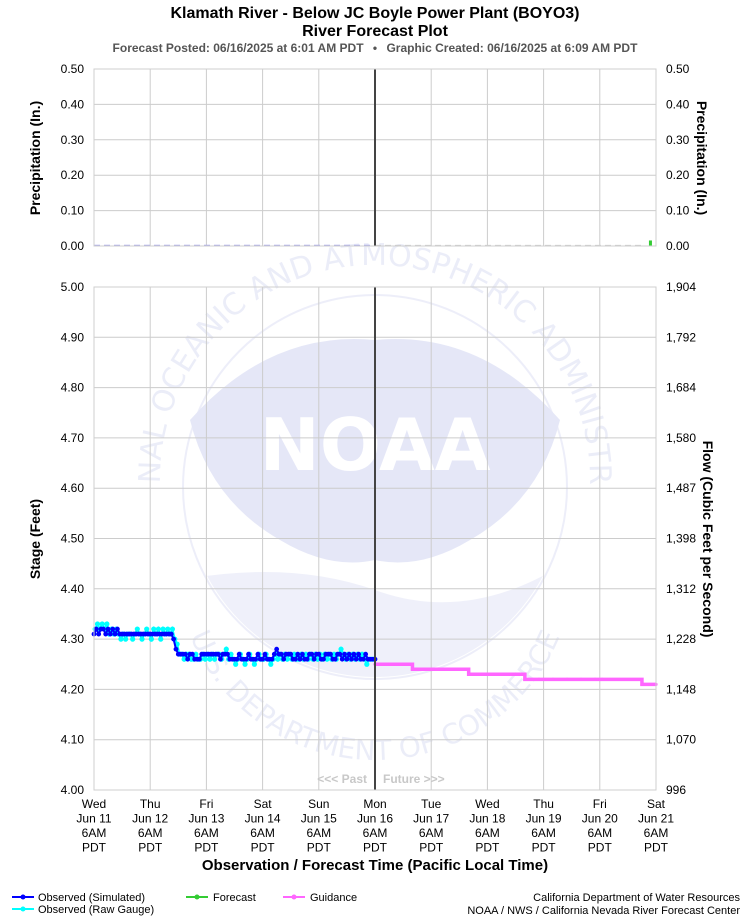 This screenshot has width=750, height=920. What do you see at coordinates (681, 639) in the screenshot?
I see `flow-tick-label: 1,228` at bounding box center [681, 639].